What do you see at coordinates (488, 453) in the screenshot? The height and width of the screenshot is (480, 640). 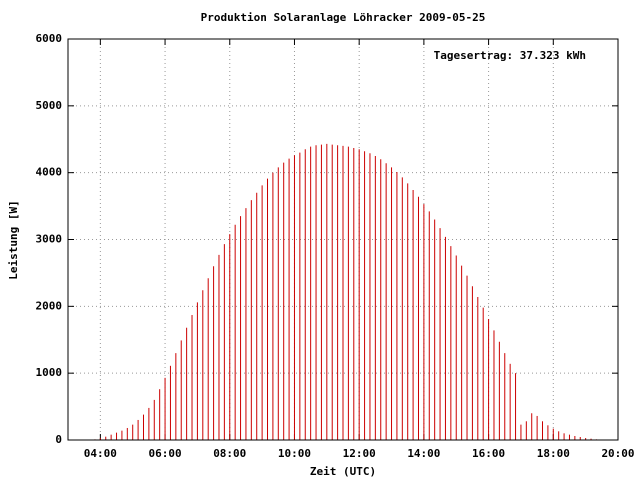 I see `x-tick-label: 16:00` at bounding box center [488, 453].